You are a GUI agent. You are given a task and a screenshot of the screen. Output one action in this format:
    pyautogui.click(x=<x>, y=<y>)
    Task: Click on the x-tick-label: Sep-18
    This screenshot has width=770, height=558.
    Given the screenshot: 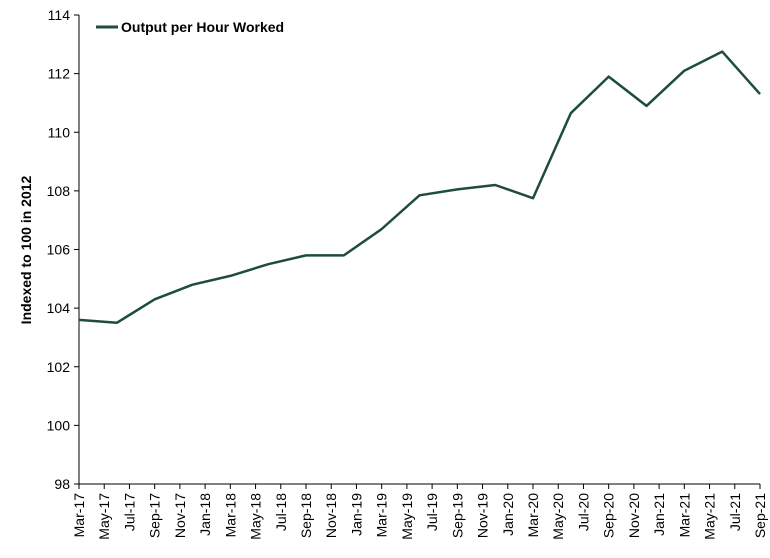 What is the action you would take?
    pyautogui.click(x=306, y=515)
    